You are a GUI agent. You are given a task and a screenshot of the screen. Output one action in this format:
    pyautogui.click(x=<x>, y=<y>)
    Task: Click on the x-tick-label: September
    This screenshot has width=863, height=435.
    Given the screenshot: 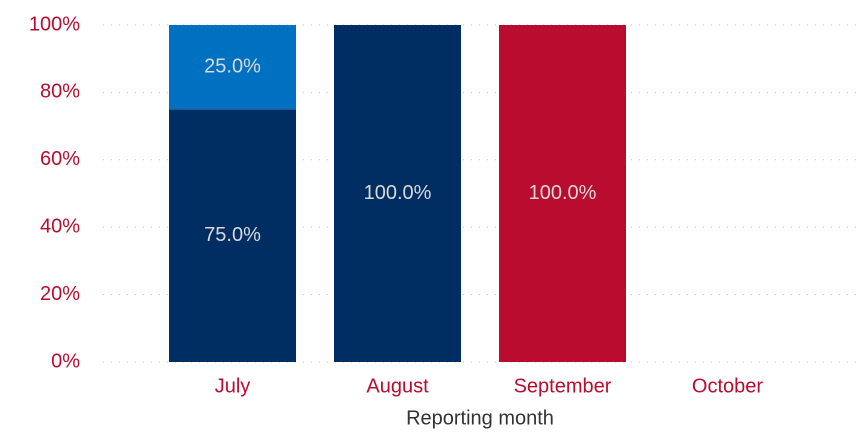 What is the action you would take?
    pyautogui.click(x=563, y=386)
    